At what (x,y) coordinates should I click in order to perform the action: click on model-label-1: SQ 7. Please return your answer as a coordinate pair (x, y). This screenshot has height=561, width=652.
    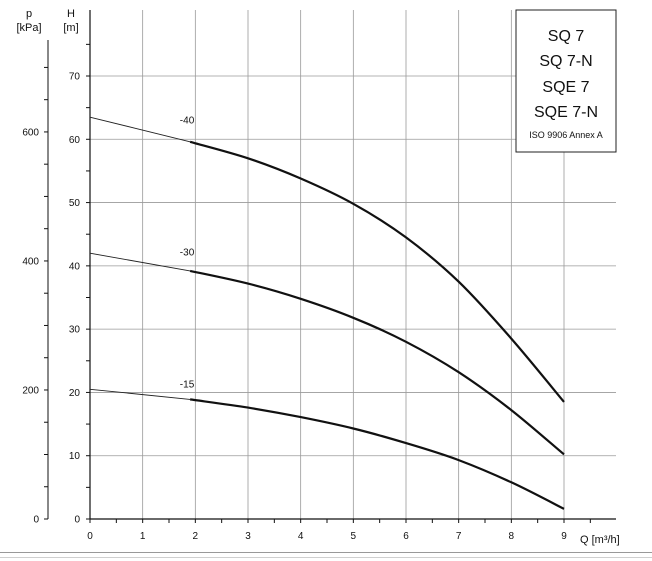
    Looking at the image, I should click on (566, 36).